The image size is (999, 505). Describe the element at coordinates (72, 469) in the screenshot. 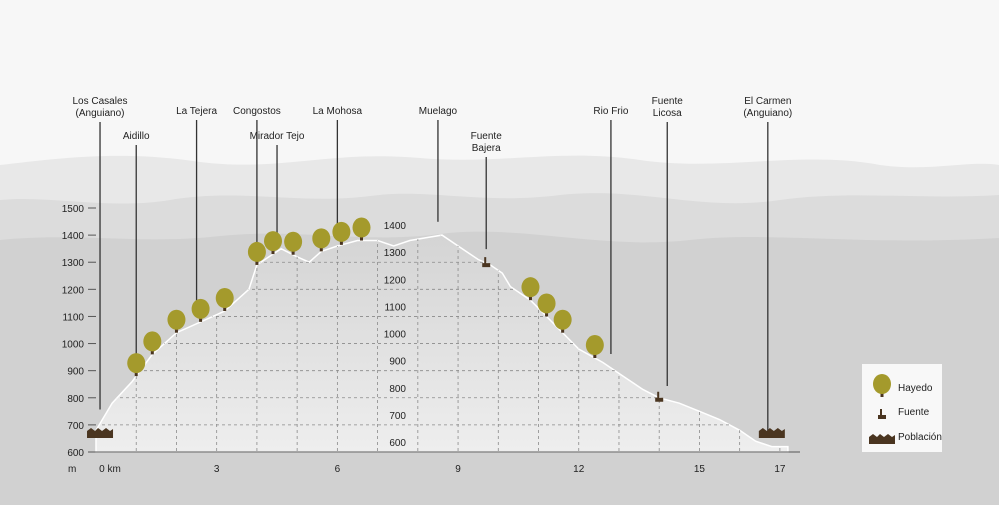

I see `y-axis-unit-label: m` at that location.